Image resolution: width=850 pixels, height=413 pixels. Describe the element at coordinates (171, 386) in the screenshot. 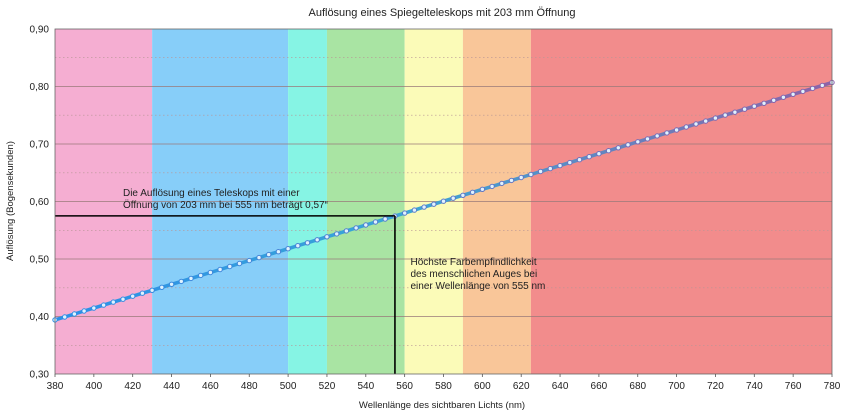

I see `x-tick-label: 440` at that location.